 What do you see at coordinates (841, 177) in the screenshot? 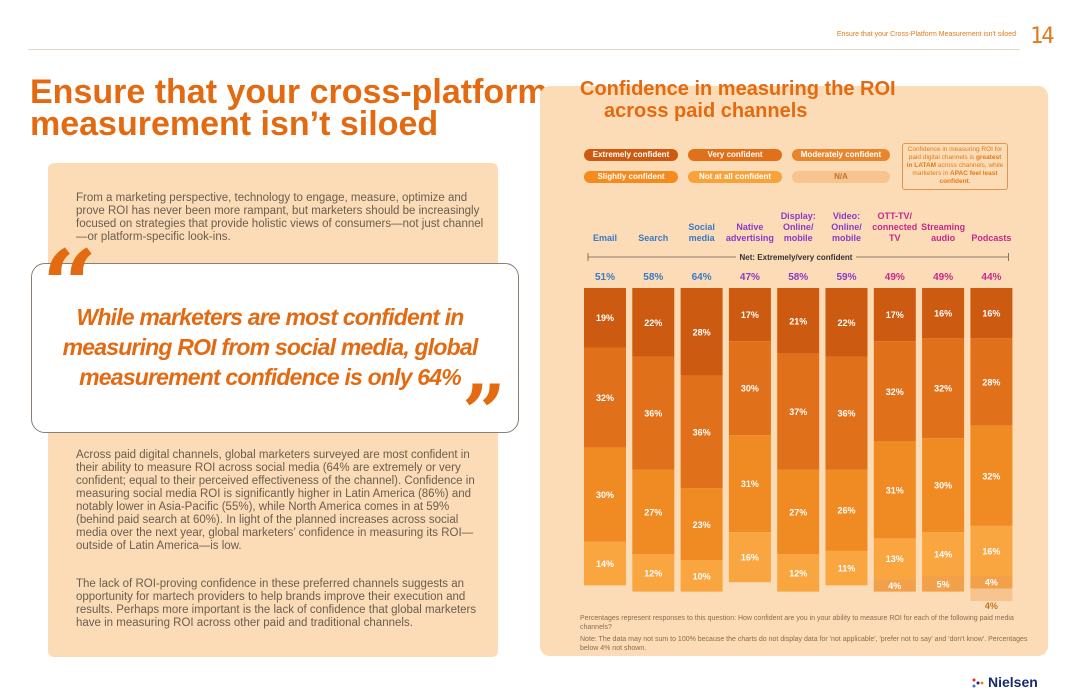
I see `legend-item-na: N/A` at bounding box center [841, 177].